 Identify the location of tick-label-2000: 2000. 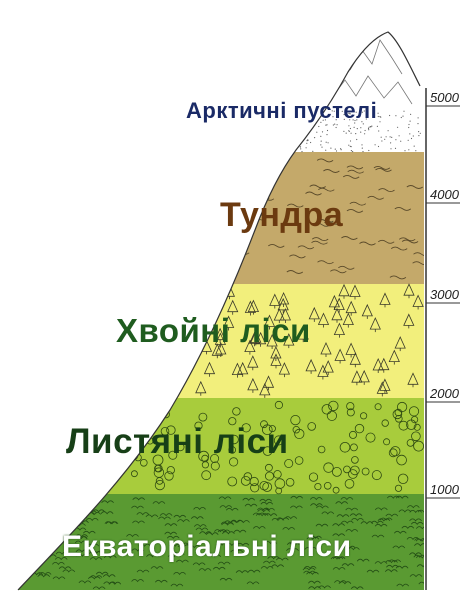
(444, 393).